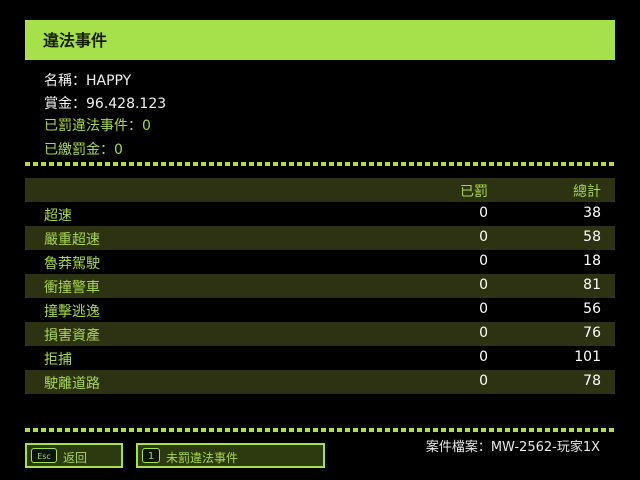  What do you see at coordinates (72, 384) in the screenshot?
I see `violation-name: 駛離道路` at bounding box center [72, 384].